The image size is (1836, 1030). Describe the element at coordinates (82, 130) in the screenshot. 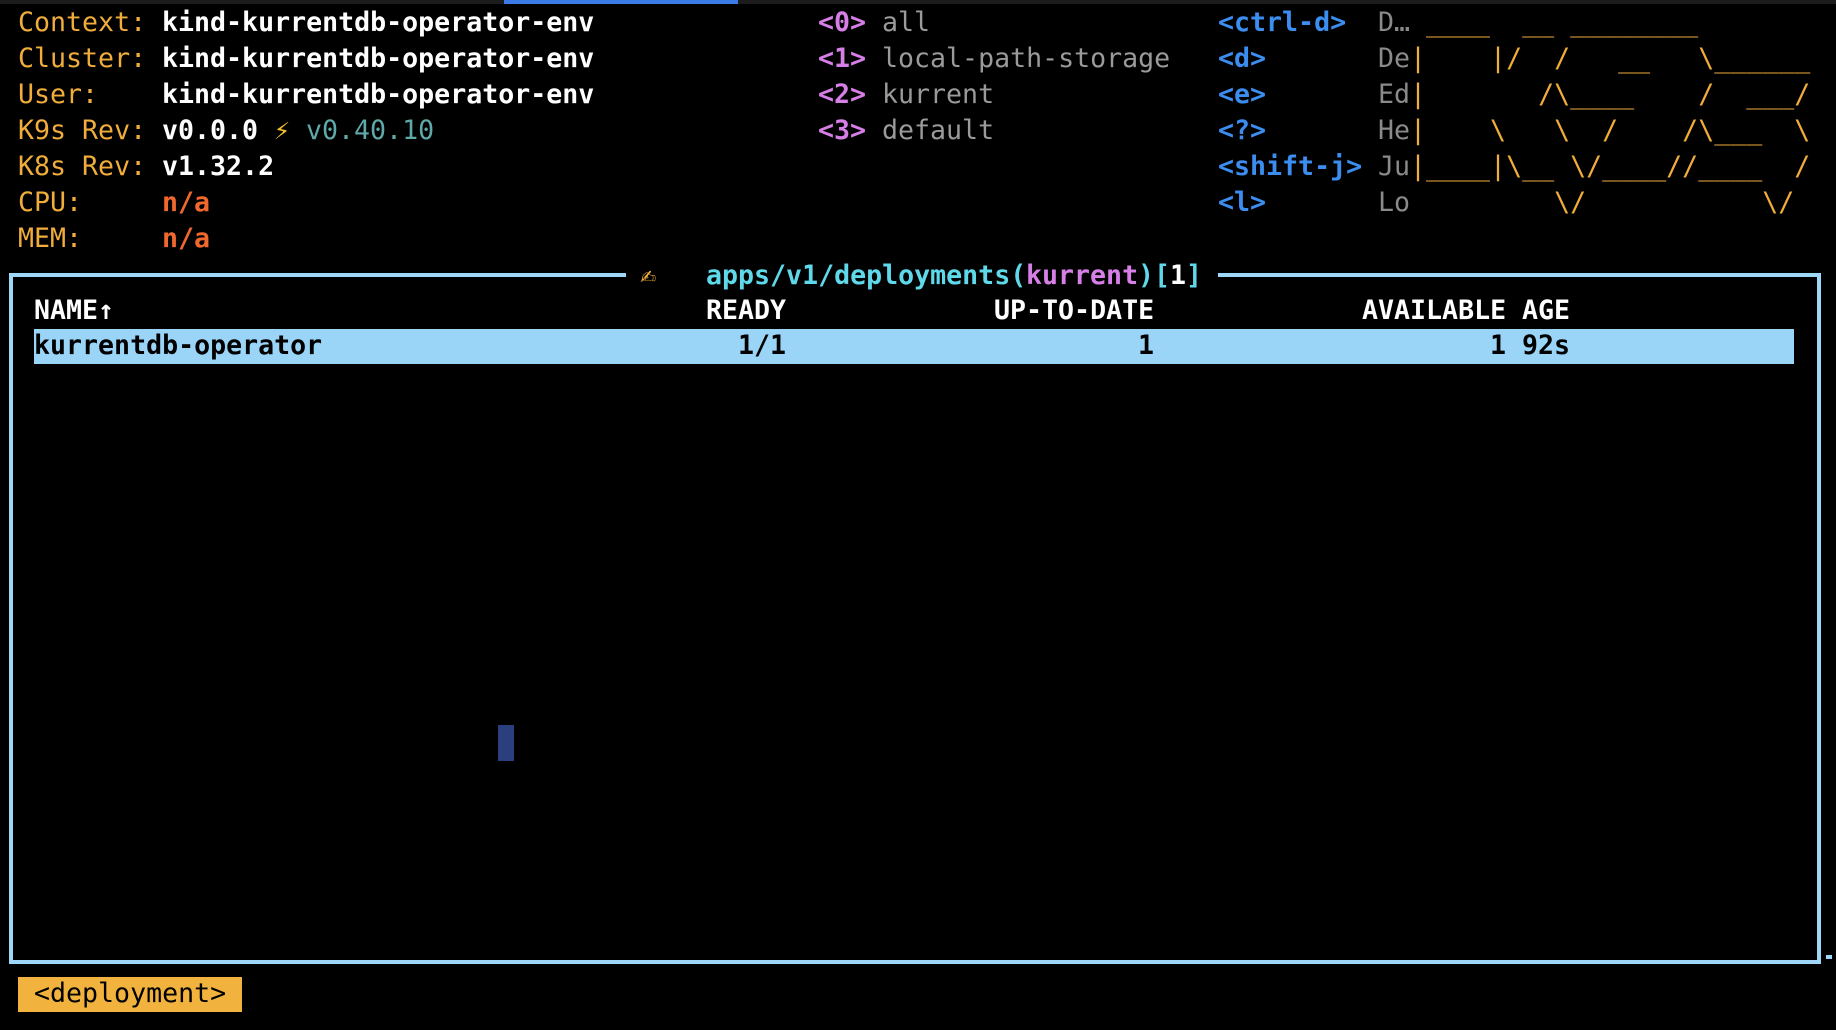

I see `k9s-rev-label: K9s Rev:` at that location.